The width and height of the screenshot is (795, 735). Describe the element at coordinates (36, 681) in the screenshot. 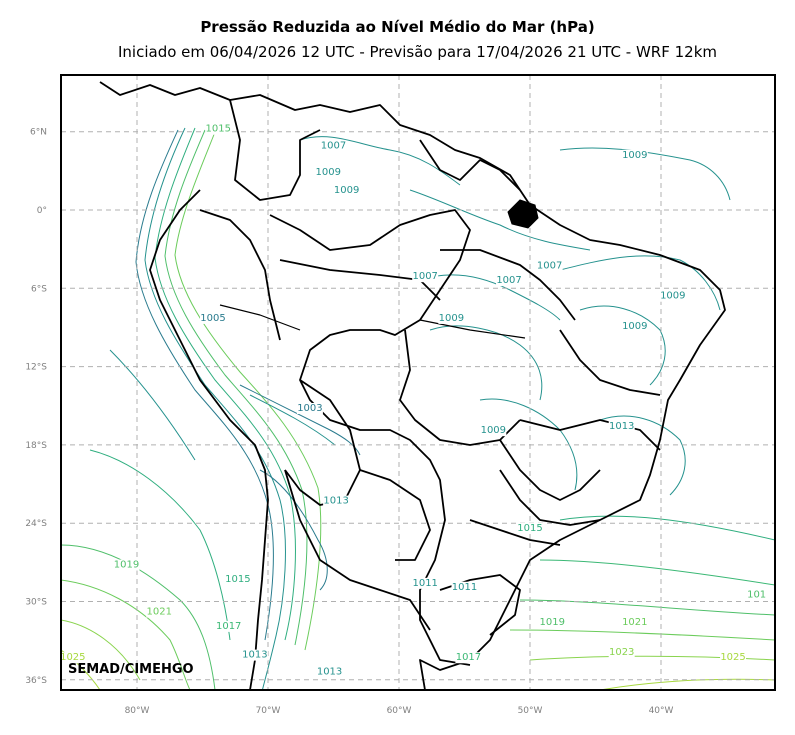

I see `lat-tick-label: 36°S` at that location.